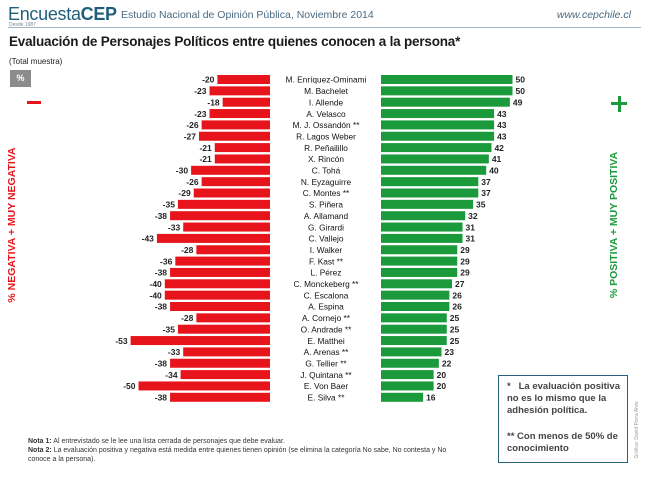  Describe the element at coordinates (121, 341) in the screenshot. I see `negative-value-label: -53` at that location.